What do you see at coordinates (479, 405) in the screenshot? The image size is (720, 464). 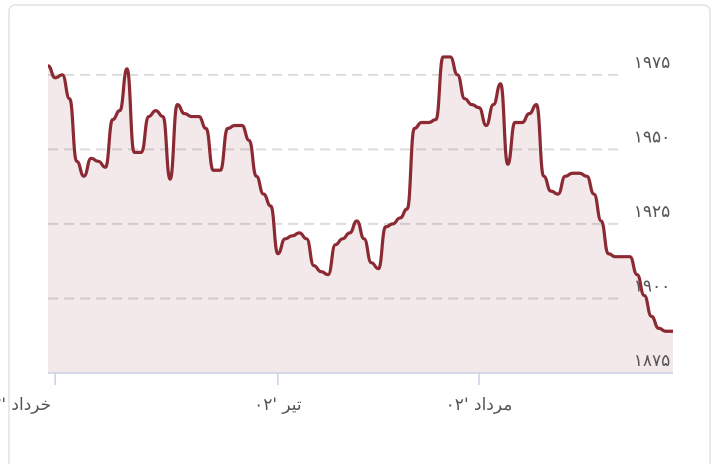 I see `x-tick-label: مرداد '۰۲` at bounding box center [479, 405].